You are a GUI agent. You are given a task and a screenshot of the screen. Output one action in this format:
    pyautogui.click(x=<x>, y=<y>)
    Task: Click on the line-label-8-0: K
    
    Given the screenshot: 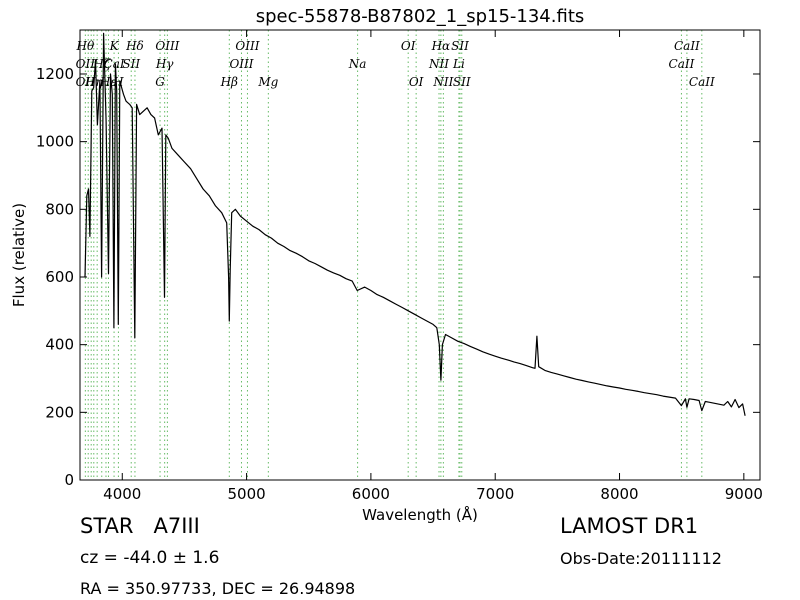 What is the action you would take?
    pyautogui.click(x=114, y=46)
    